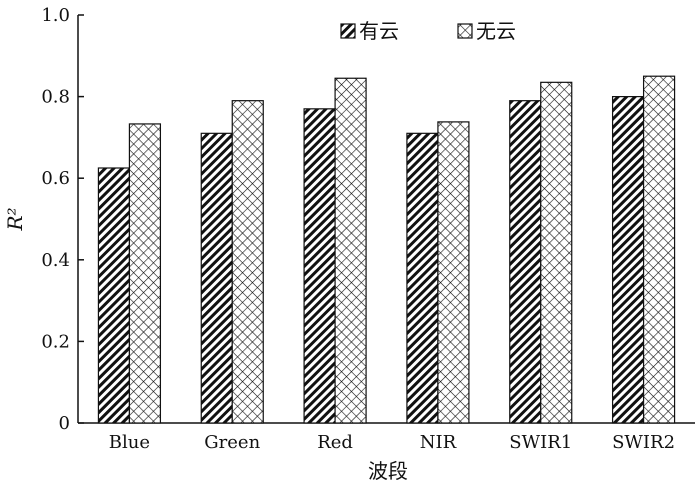  What do you see at coordinates (216, 278) in the screenshot?
I see `bar-green-cloudy` at bounding box center [216, 278].